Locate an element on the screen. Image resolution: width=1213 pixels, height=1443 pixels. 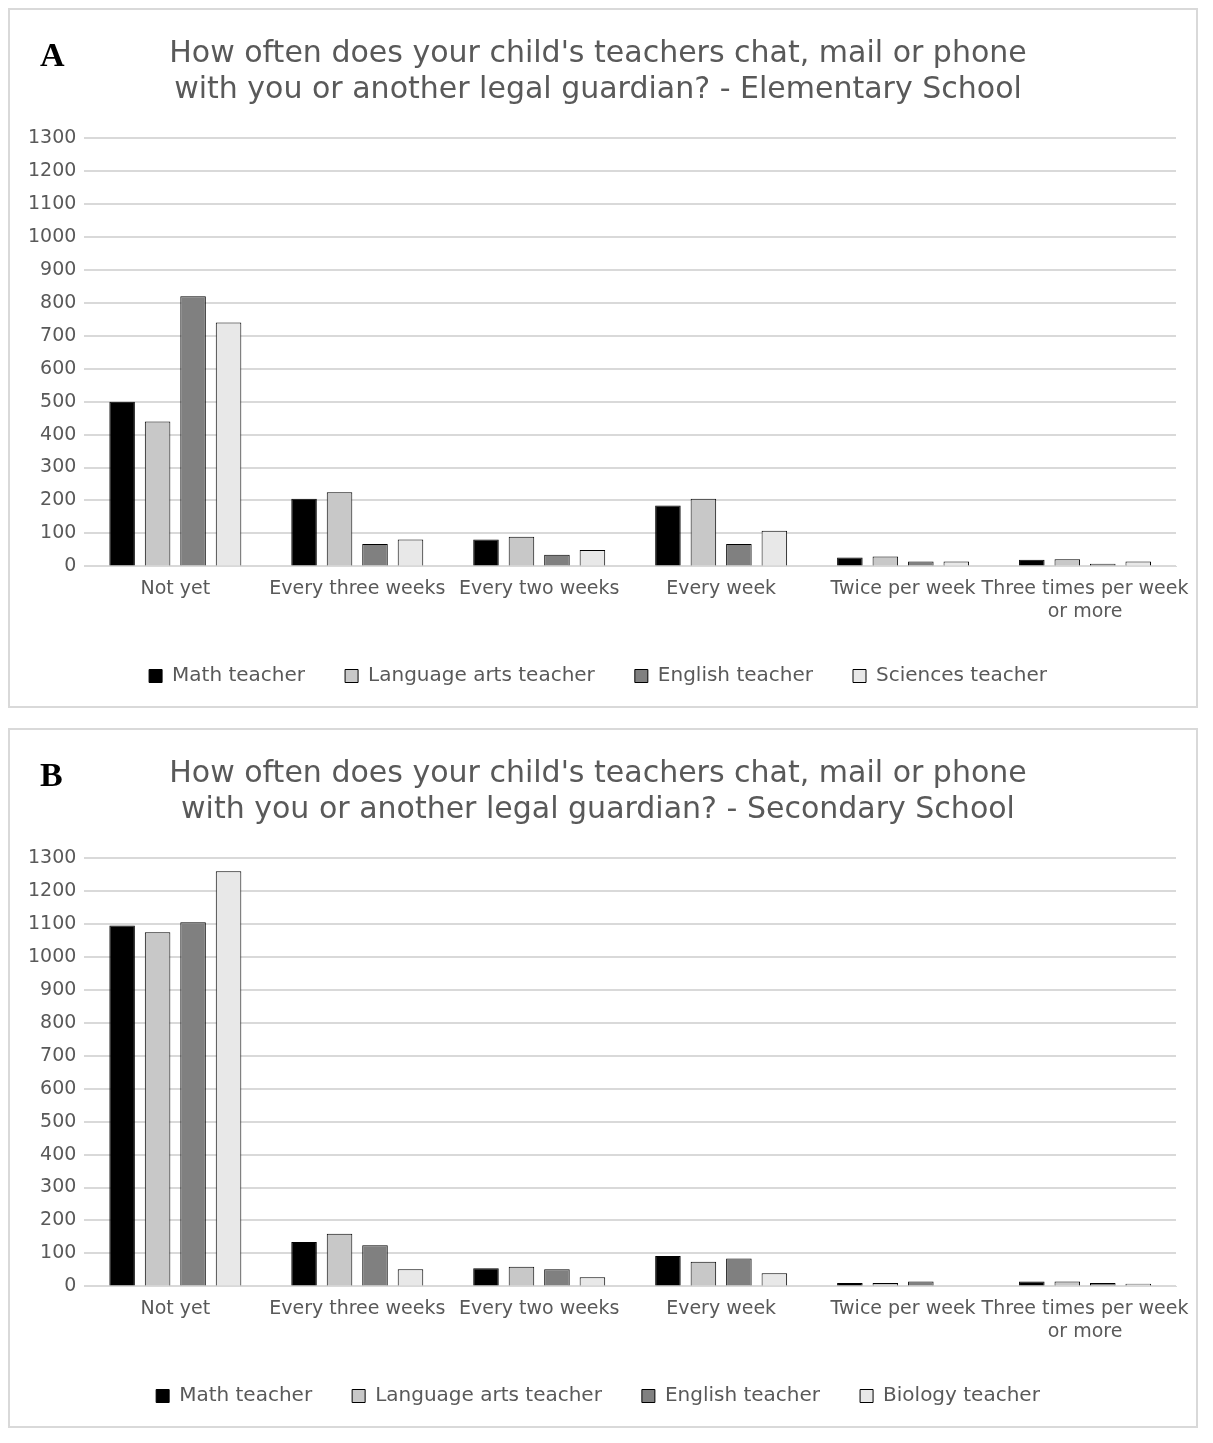
chart-title: How often does your child's teachers chat, mail or phone with you or another legal guardian? - Secondary School is located at coordinates (598, 789).